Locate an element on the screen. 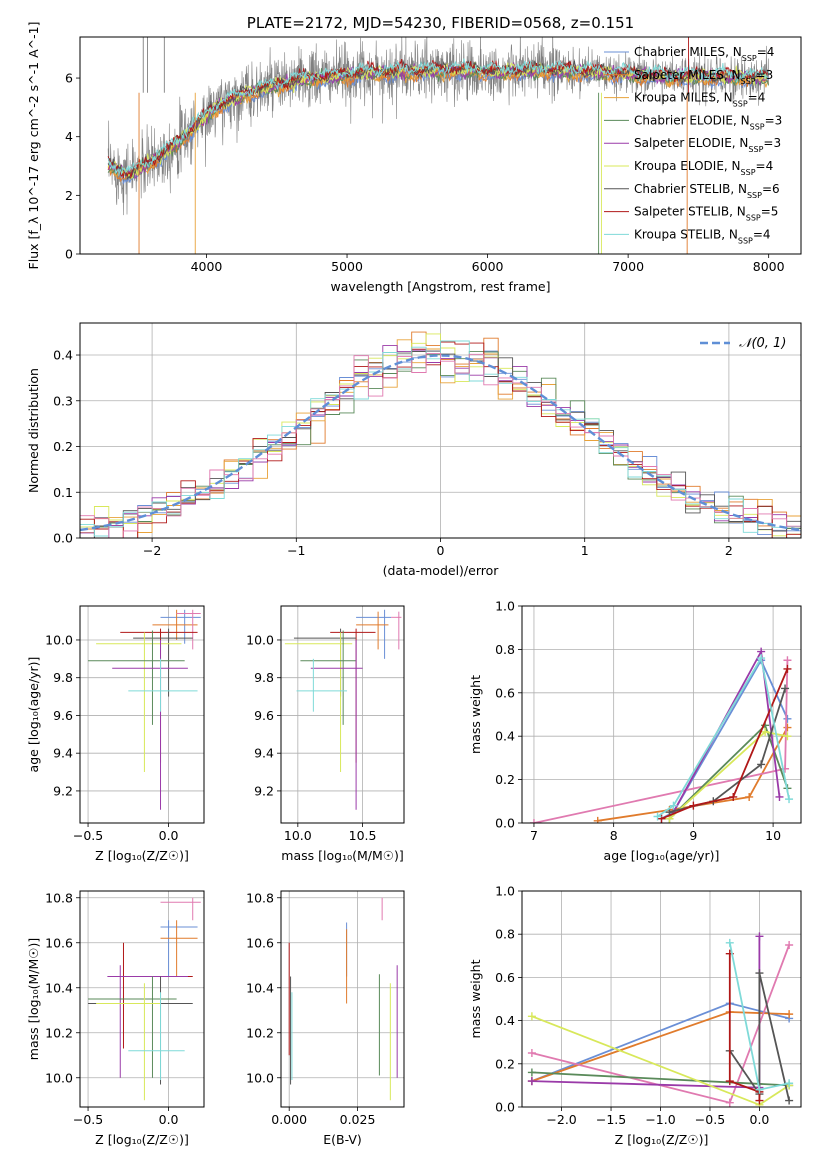  point-salpeter_elodie is located at coordinates (759, 936).